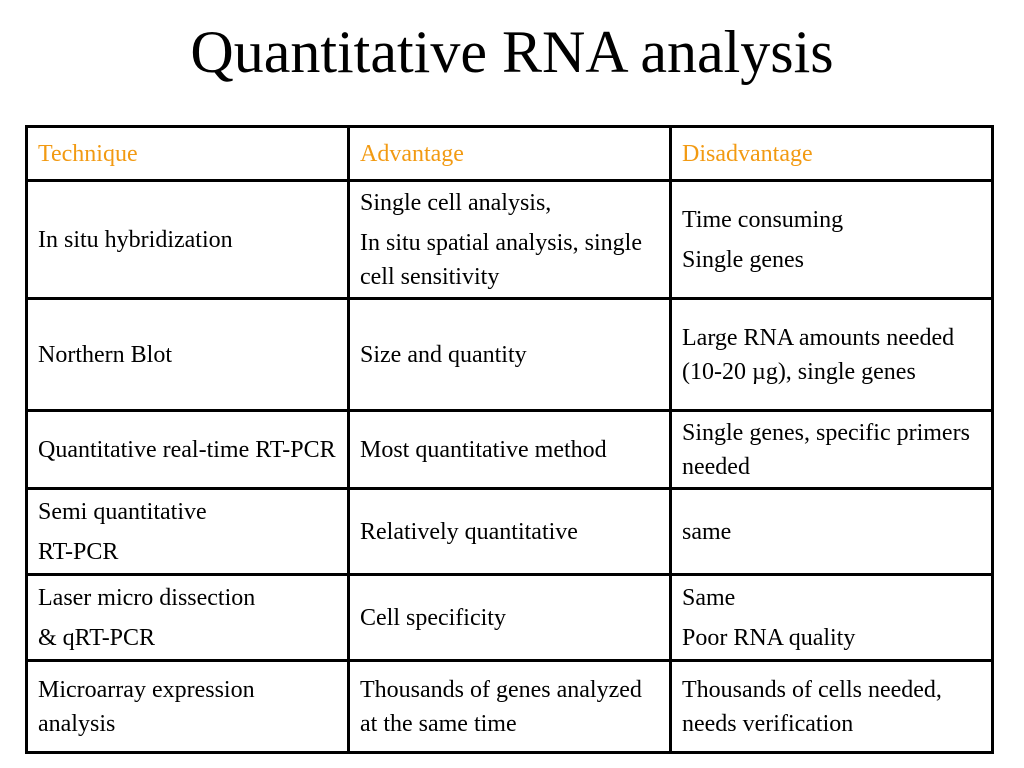 This screenshot has height=768, width=1024. Describe the element at coordinates (831, 239) in the screenshot. I see `cell-disadvantage: Time consuming Single genes` at that location.